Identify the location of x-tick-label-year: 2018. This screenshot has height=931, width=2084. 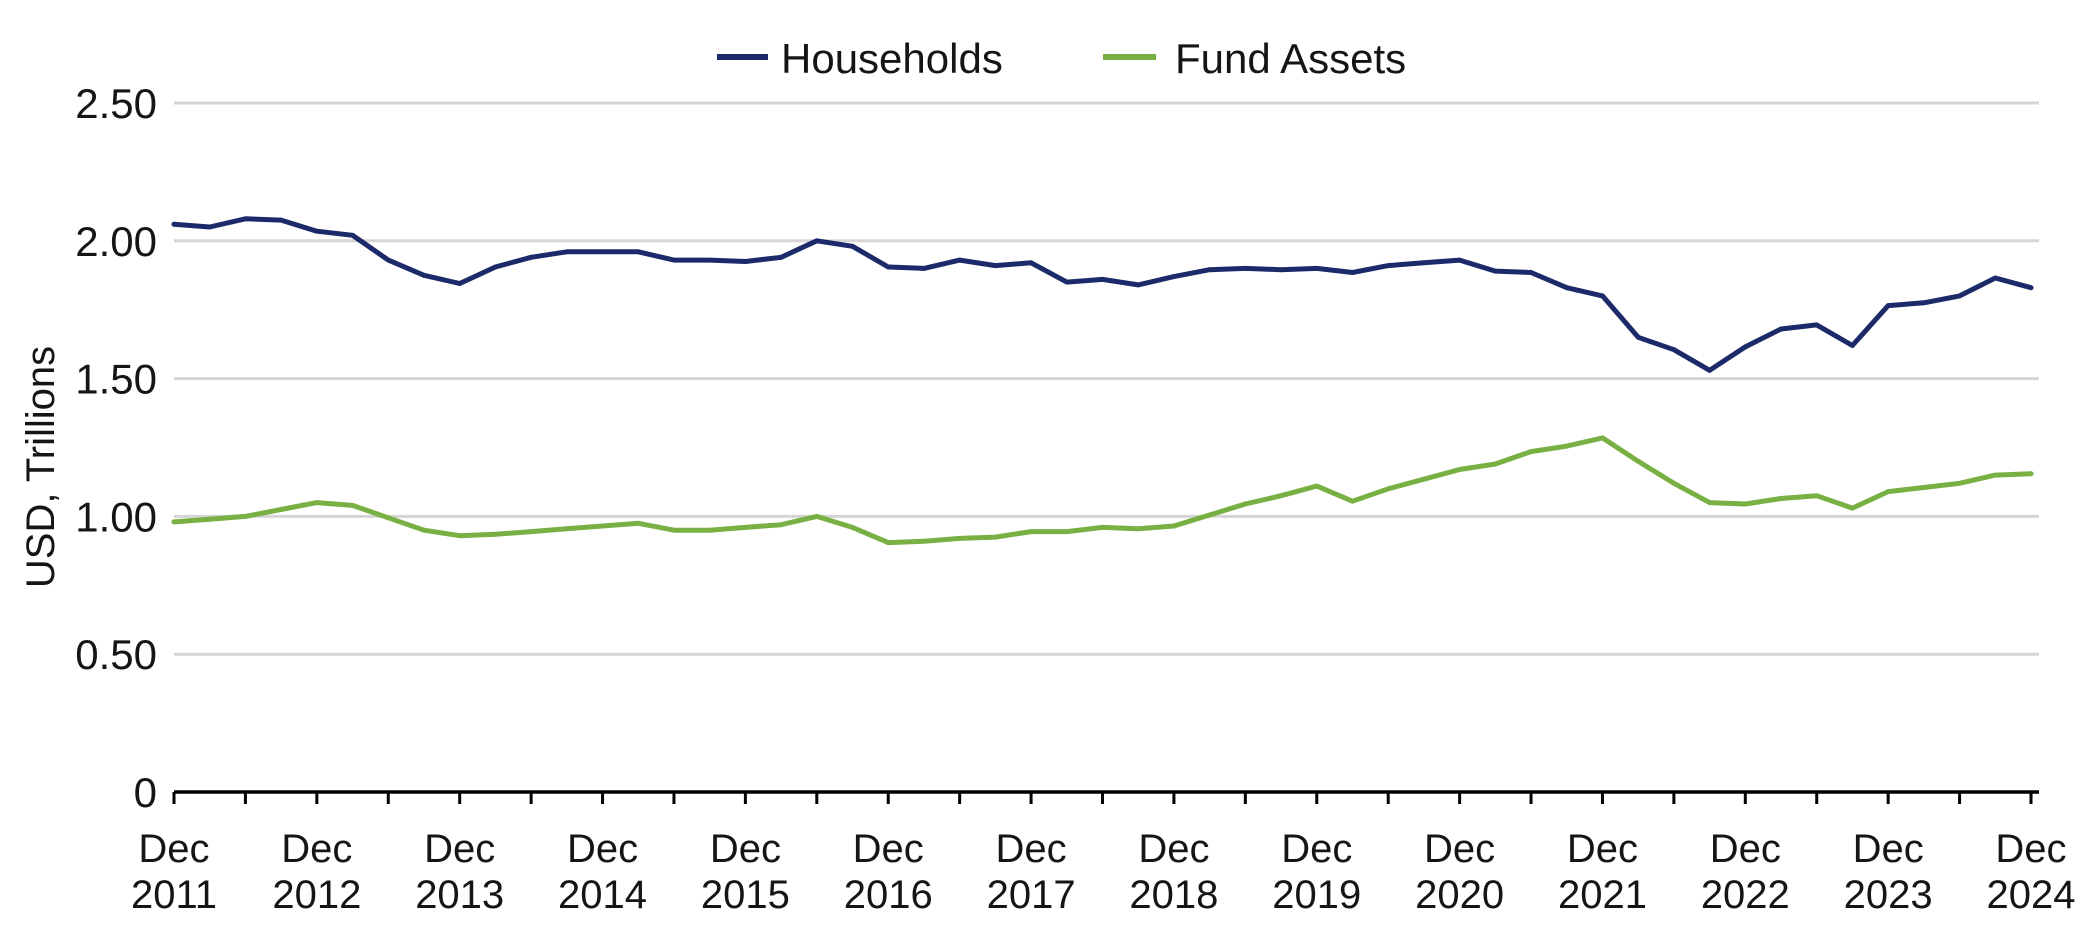
(1173, 895).